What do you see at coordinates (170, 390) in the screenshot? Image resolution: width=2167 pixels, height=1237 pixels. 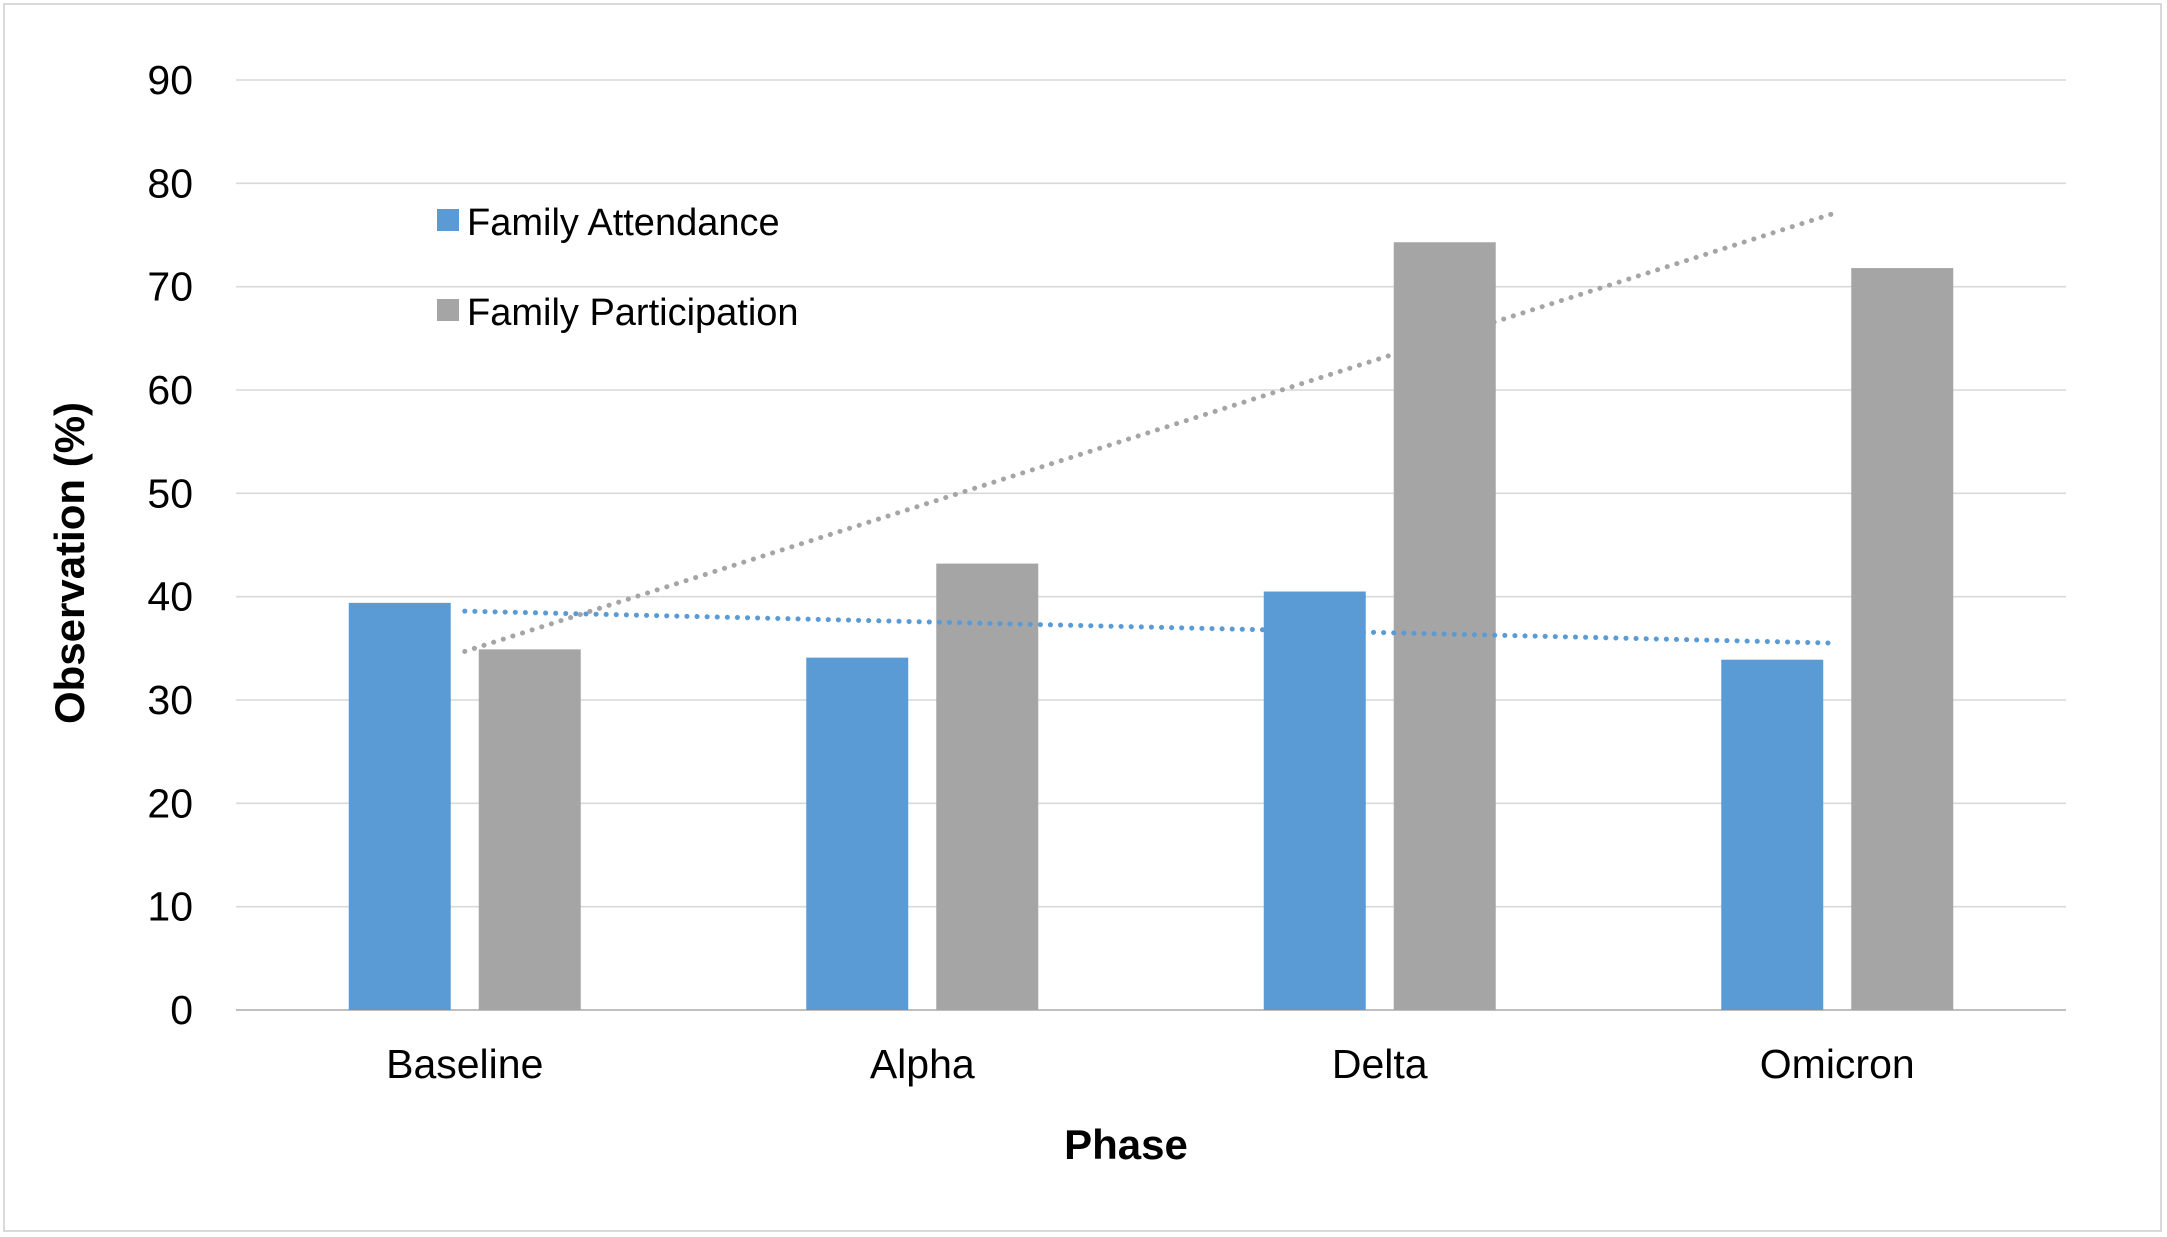 I see `y-tick-label-60: 60` at bounding box center [170, 390].